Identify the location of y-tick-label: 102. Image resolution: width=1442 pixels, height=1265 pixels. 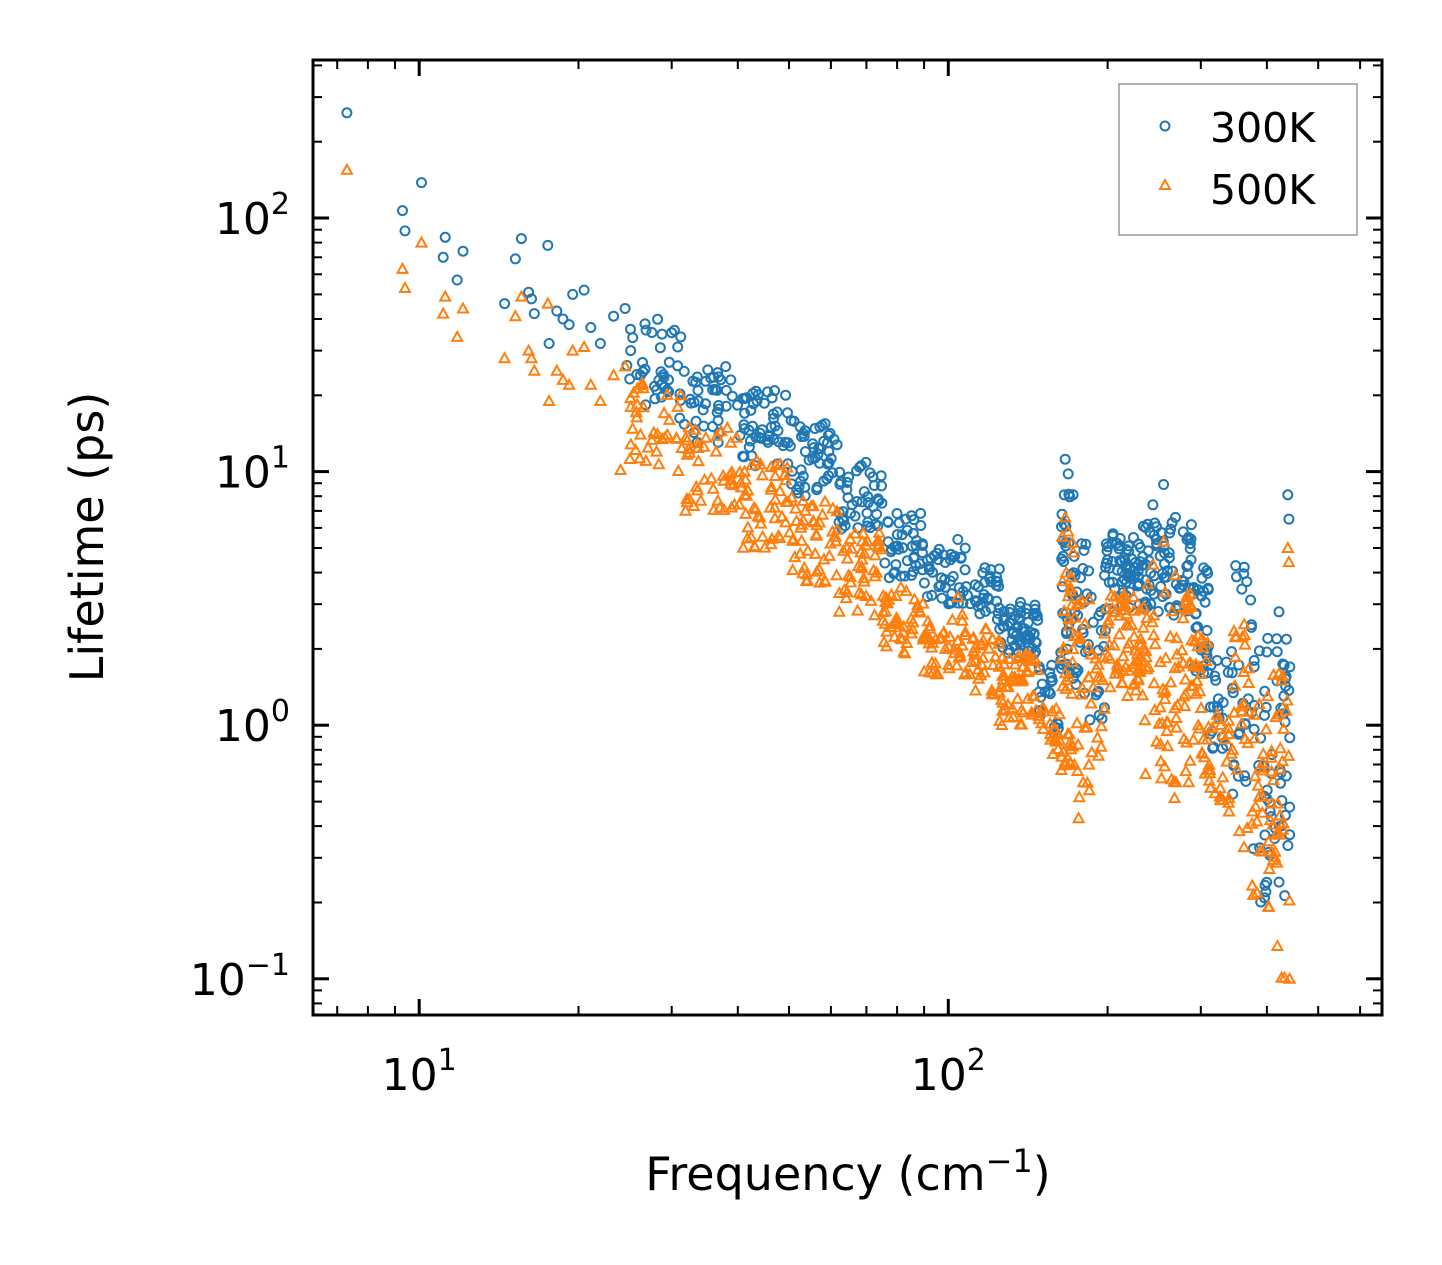
(252, 216).